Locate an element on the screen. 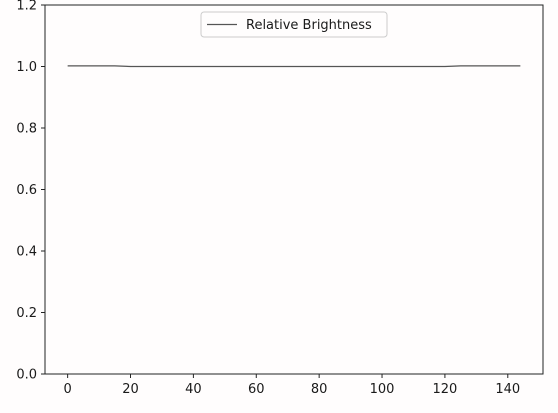  legend: Relative Brightness is located at coordinates (294, 24).